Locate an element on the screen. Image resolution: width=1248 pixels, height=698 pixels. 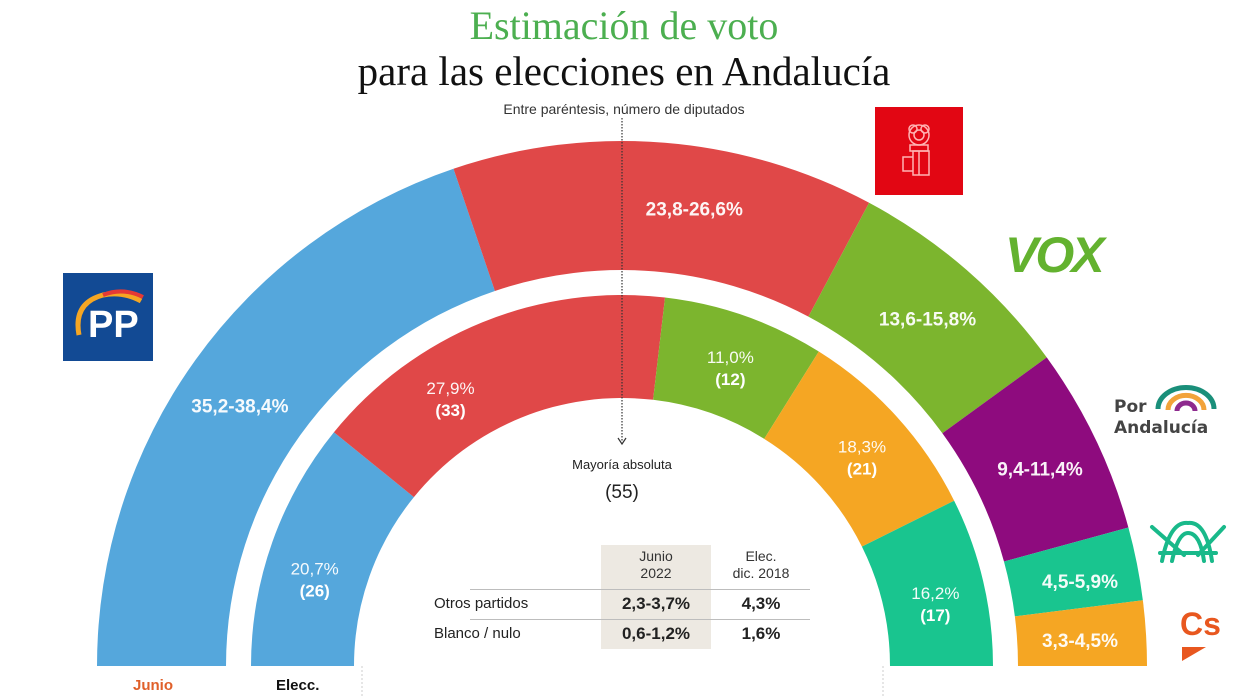
outer-label-psoe: 23,8-26,6% is located at coordinates (694, 210).